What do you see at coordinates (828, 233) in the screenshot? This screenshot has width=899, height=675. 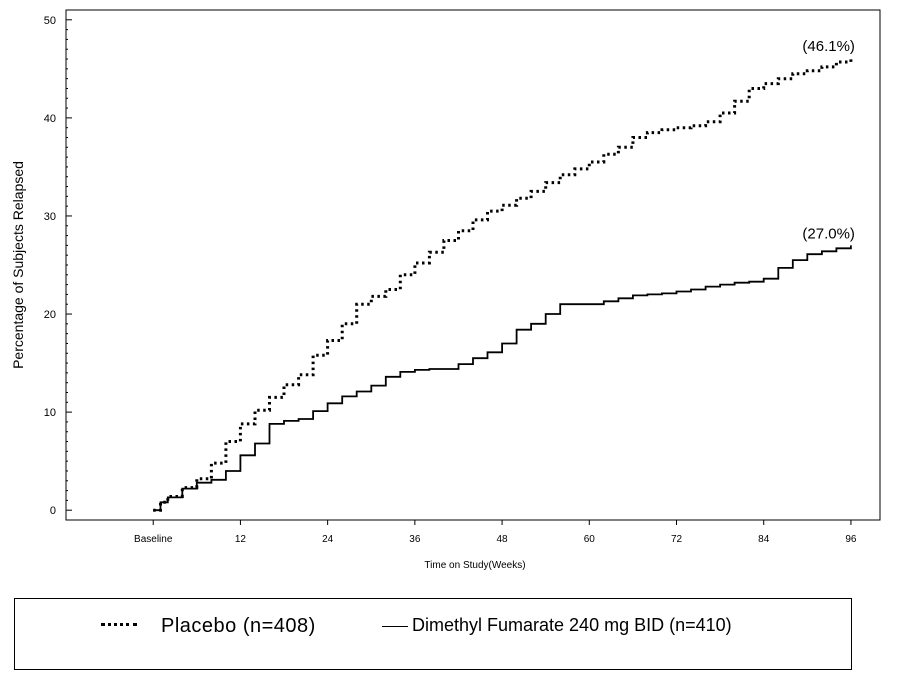 I see `end-label-dmf: (27.0%)` at bounding box center [828, 233].